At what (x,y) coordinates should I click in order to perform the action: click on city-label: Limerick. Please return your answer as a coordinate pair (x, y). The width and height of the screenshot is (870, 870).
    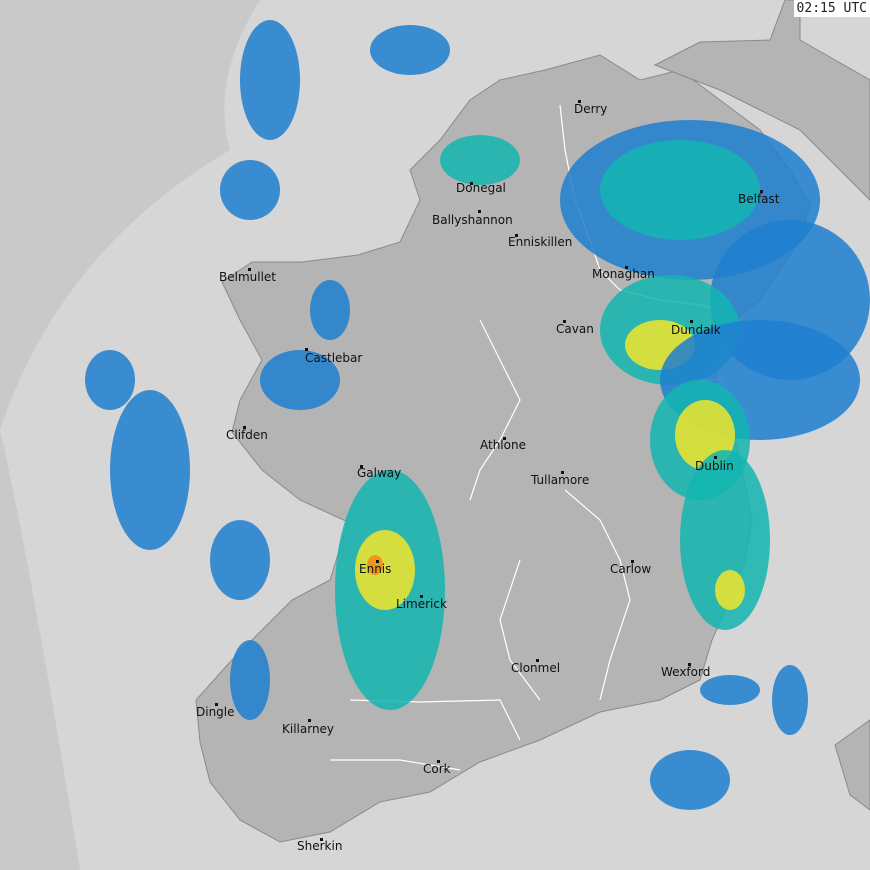
    Looking at the image, I should click on (421, 604).